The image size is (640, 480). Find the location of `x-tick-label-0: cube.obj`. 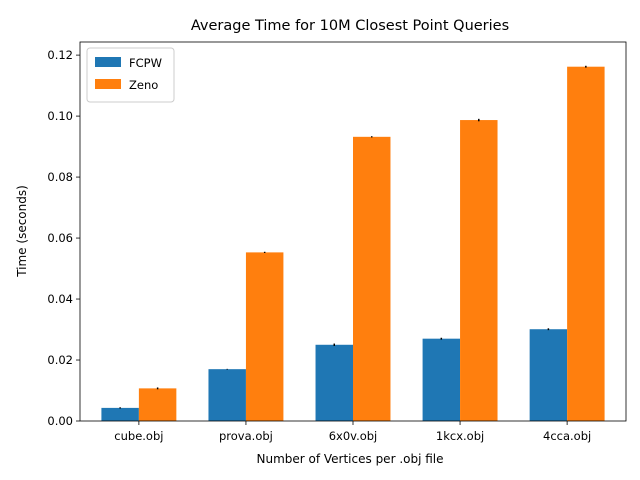

x-tick-label-0: cube.obj is located at coordinates (138, 436).